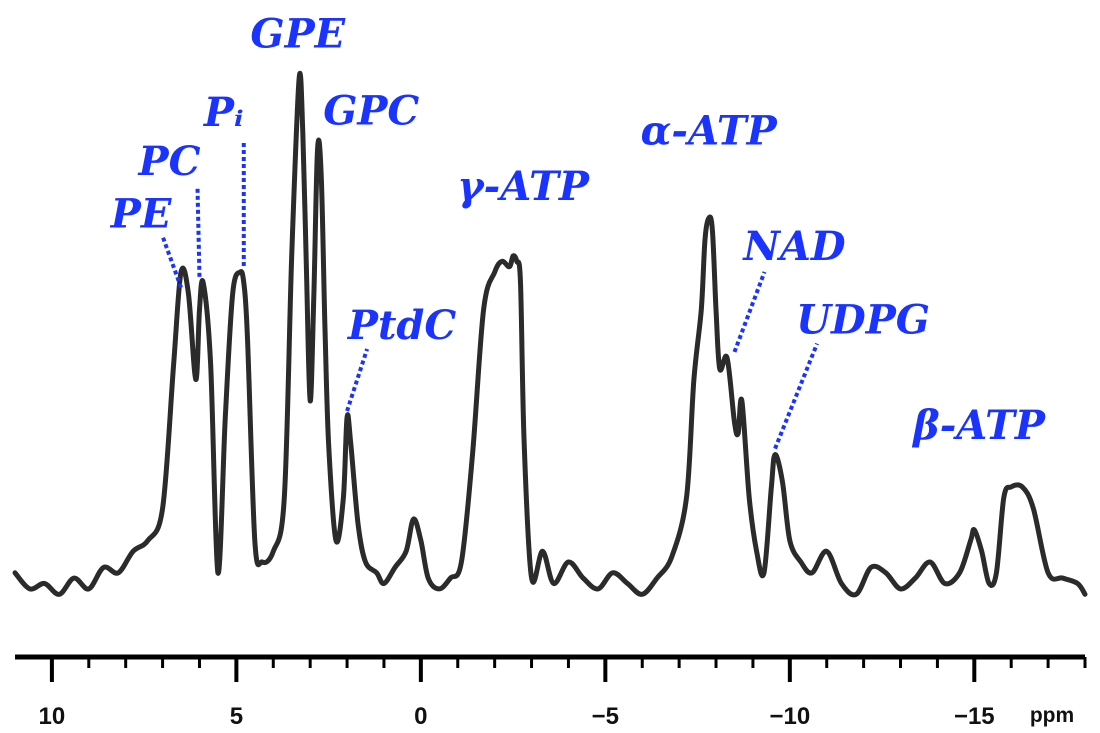 Image resolution: width=1100 pixels, height=733 pixels. I want to click on peak-label: β-ATP, so click(979, 425).